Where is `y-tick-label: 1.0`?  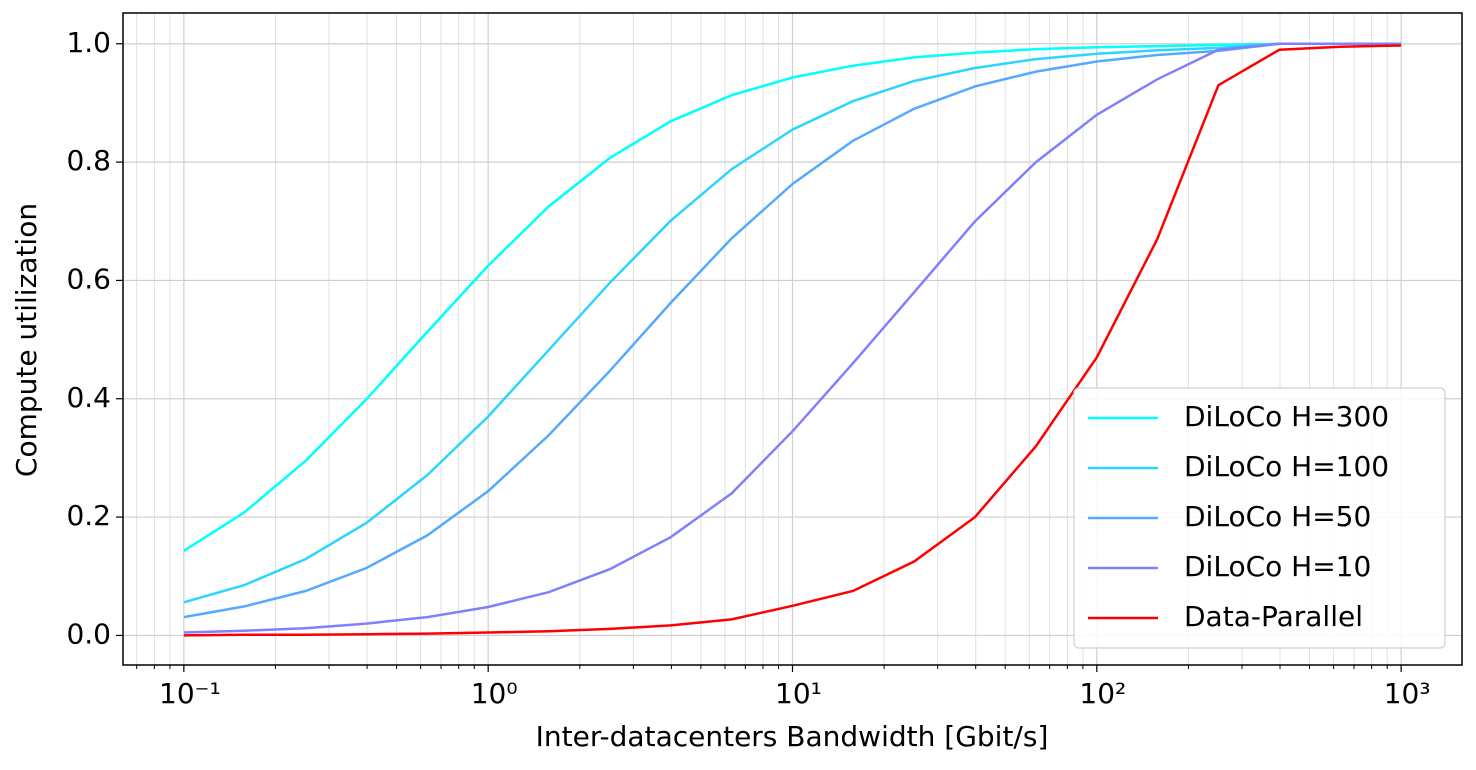 y-tick-label: 1.0 is located at coordinates (88, 42).